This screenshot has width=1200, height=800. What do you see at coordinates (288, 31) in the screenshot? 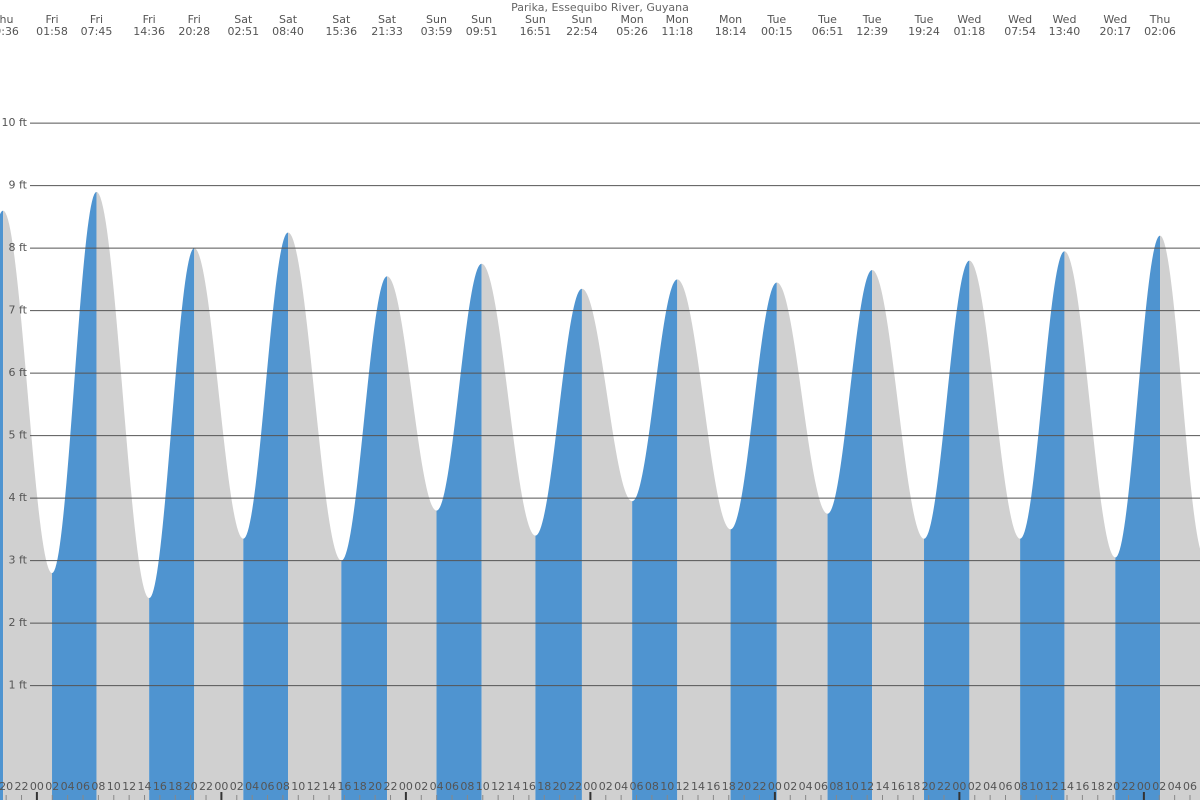
I see `extreme-time: 08:40` at bounding box center [288, 31].